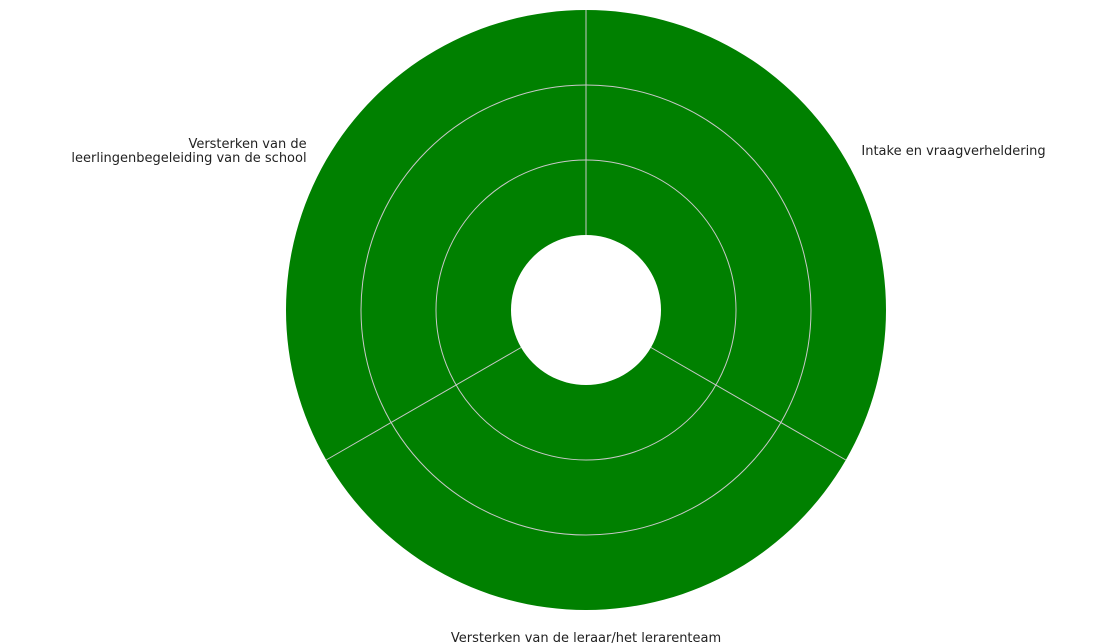  Describe the element at coordinates (247, 144) in the screenshot. I see `category-label-3-line-1: Versterken van de` at that location.